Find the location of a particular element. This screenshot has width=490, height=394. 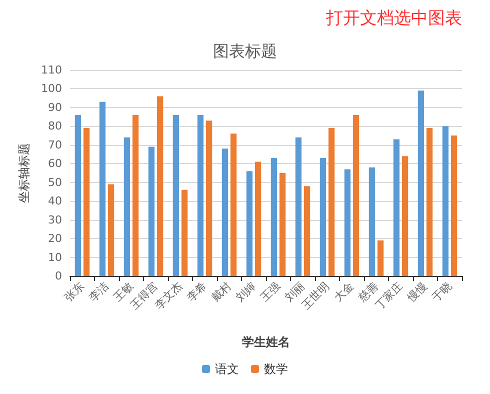

y-tick-label: 80 is located at coordinates (55, 126).